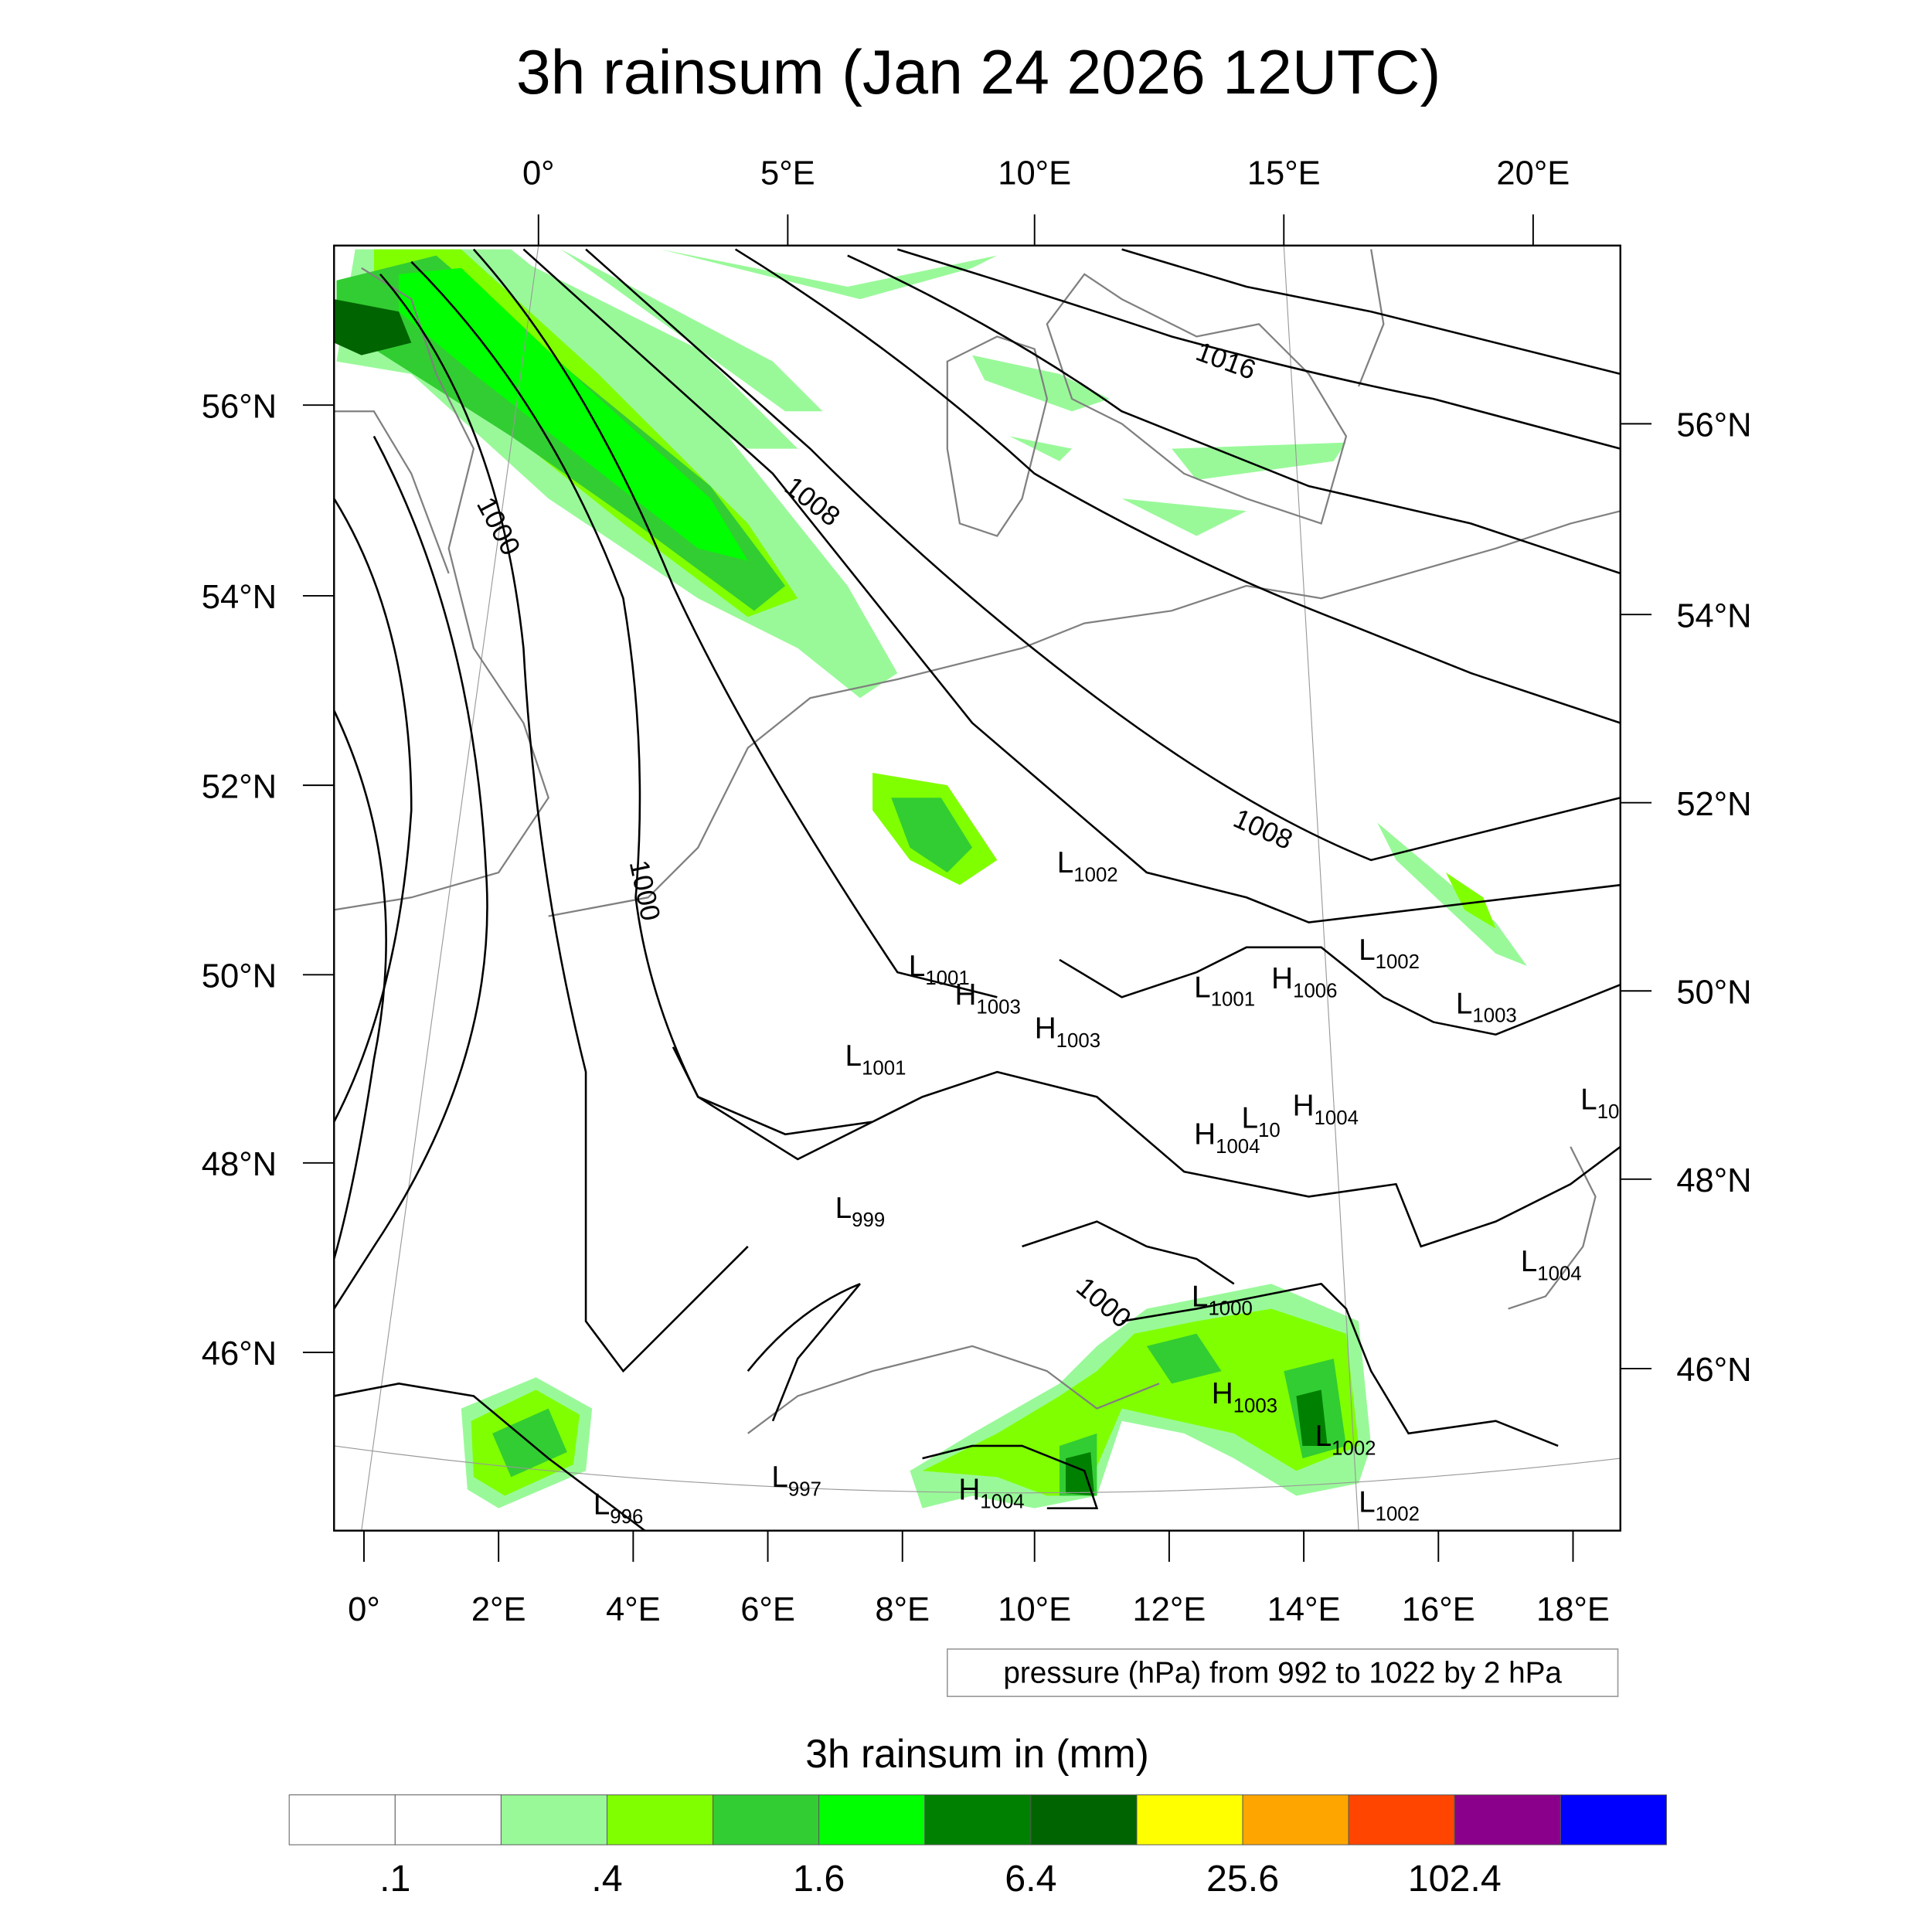  I want to click on center-value: 1006, so click(1315, 991).